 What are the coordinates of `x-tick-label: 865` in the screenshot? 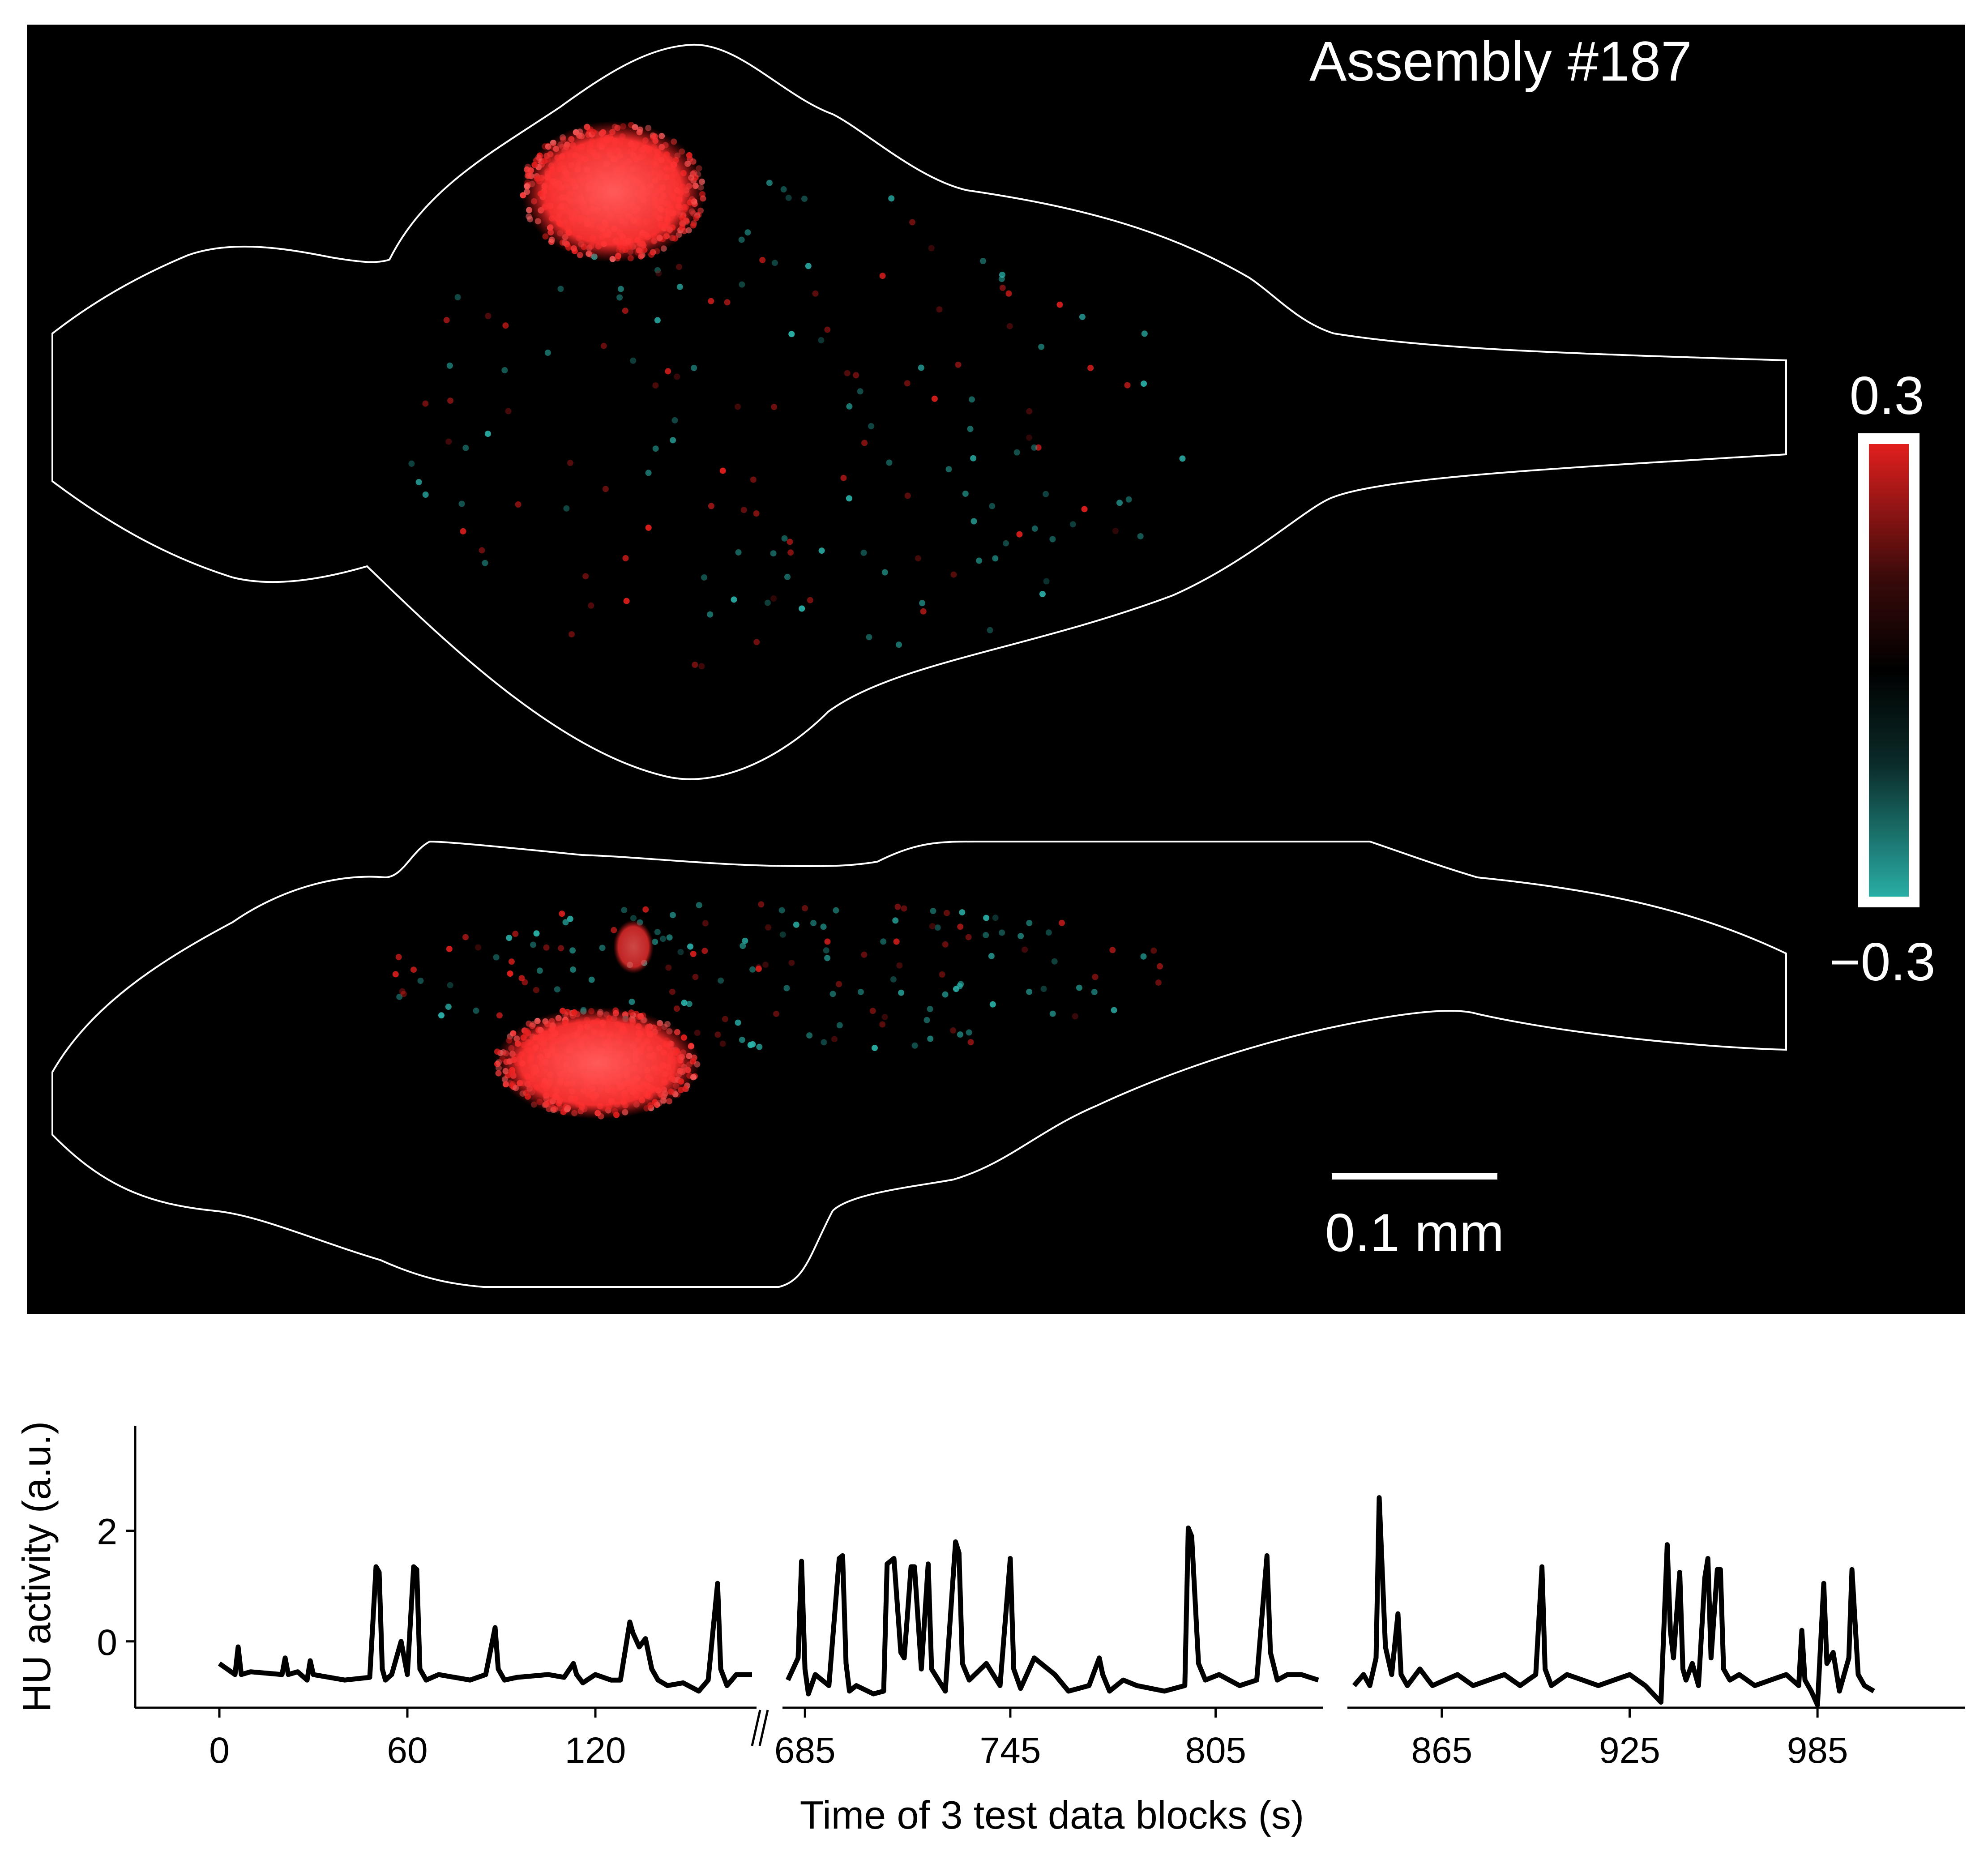 It's located at (1441, 1750).